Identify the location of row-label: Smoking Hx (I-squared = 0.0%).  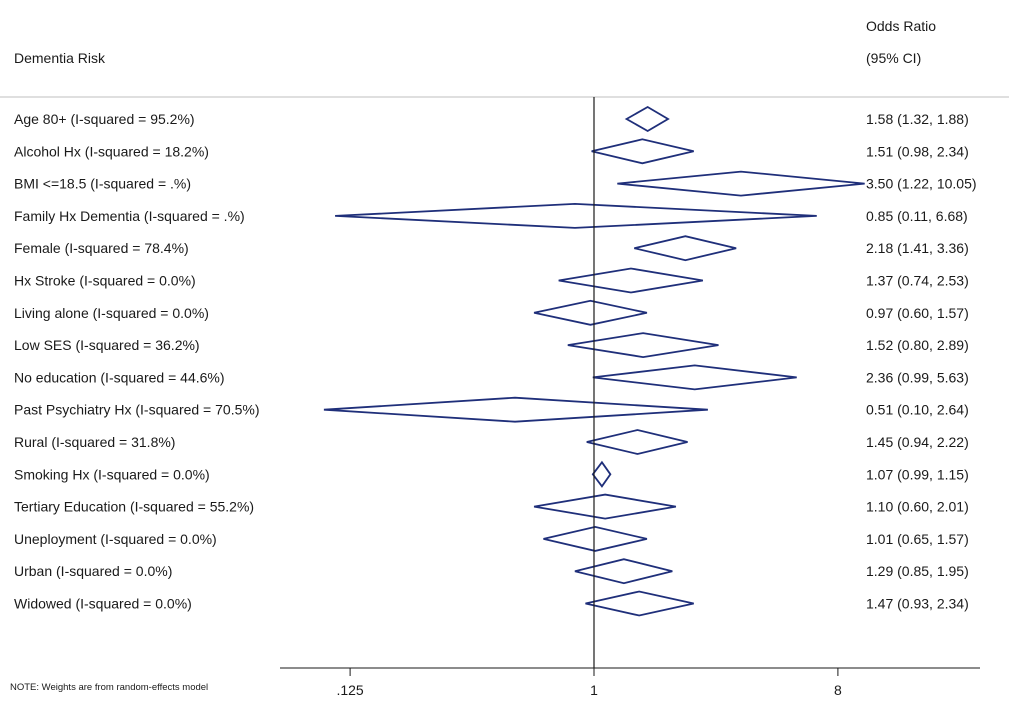
(112, 474).